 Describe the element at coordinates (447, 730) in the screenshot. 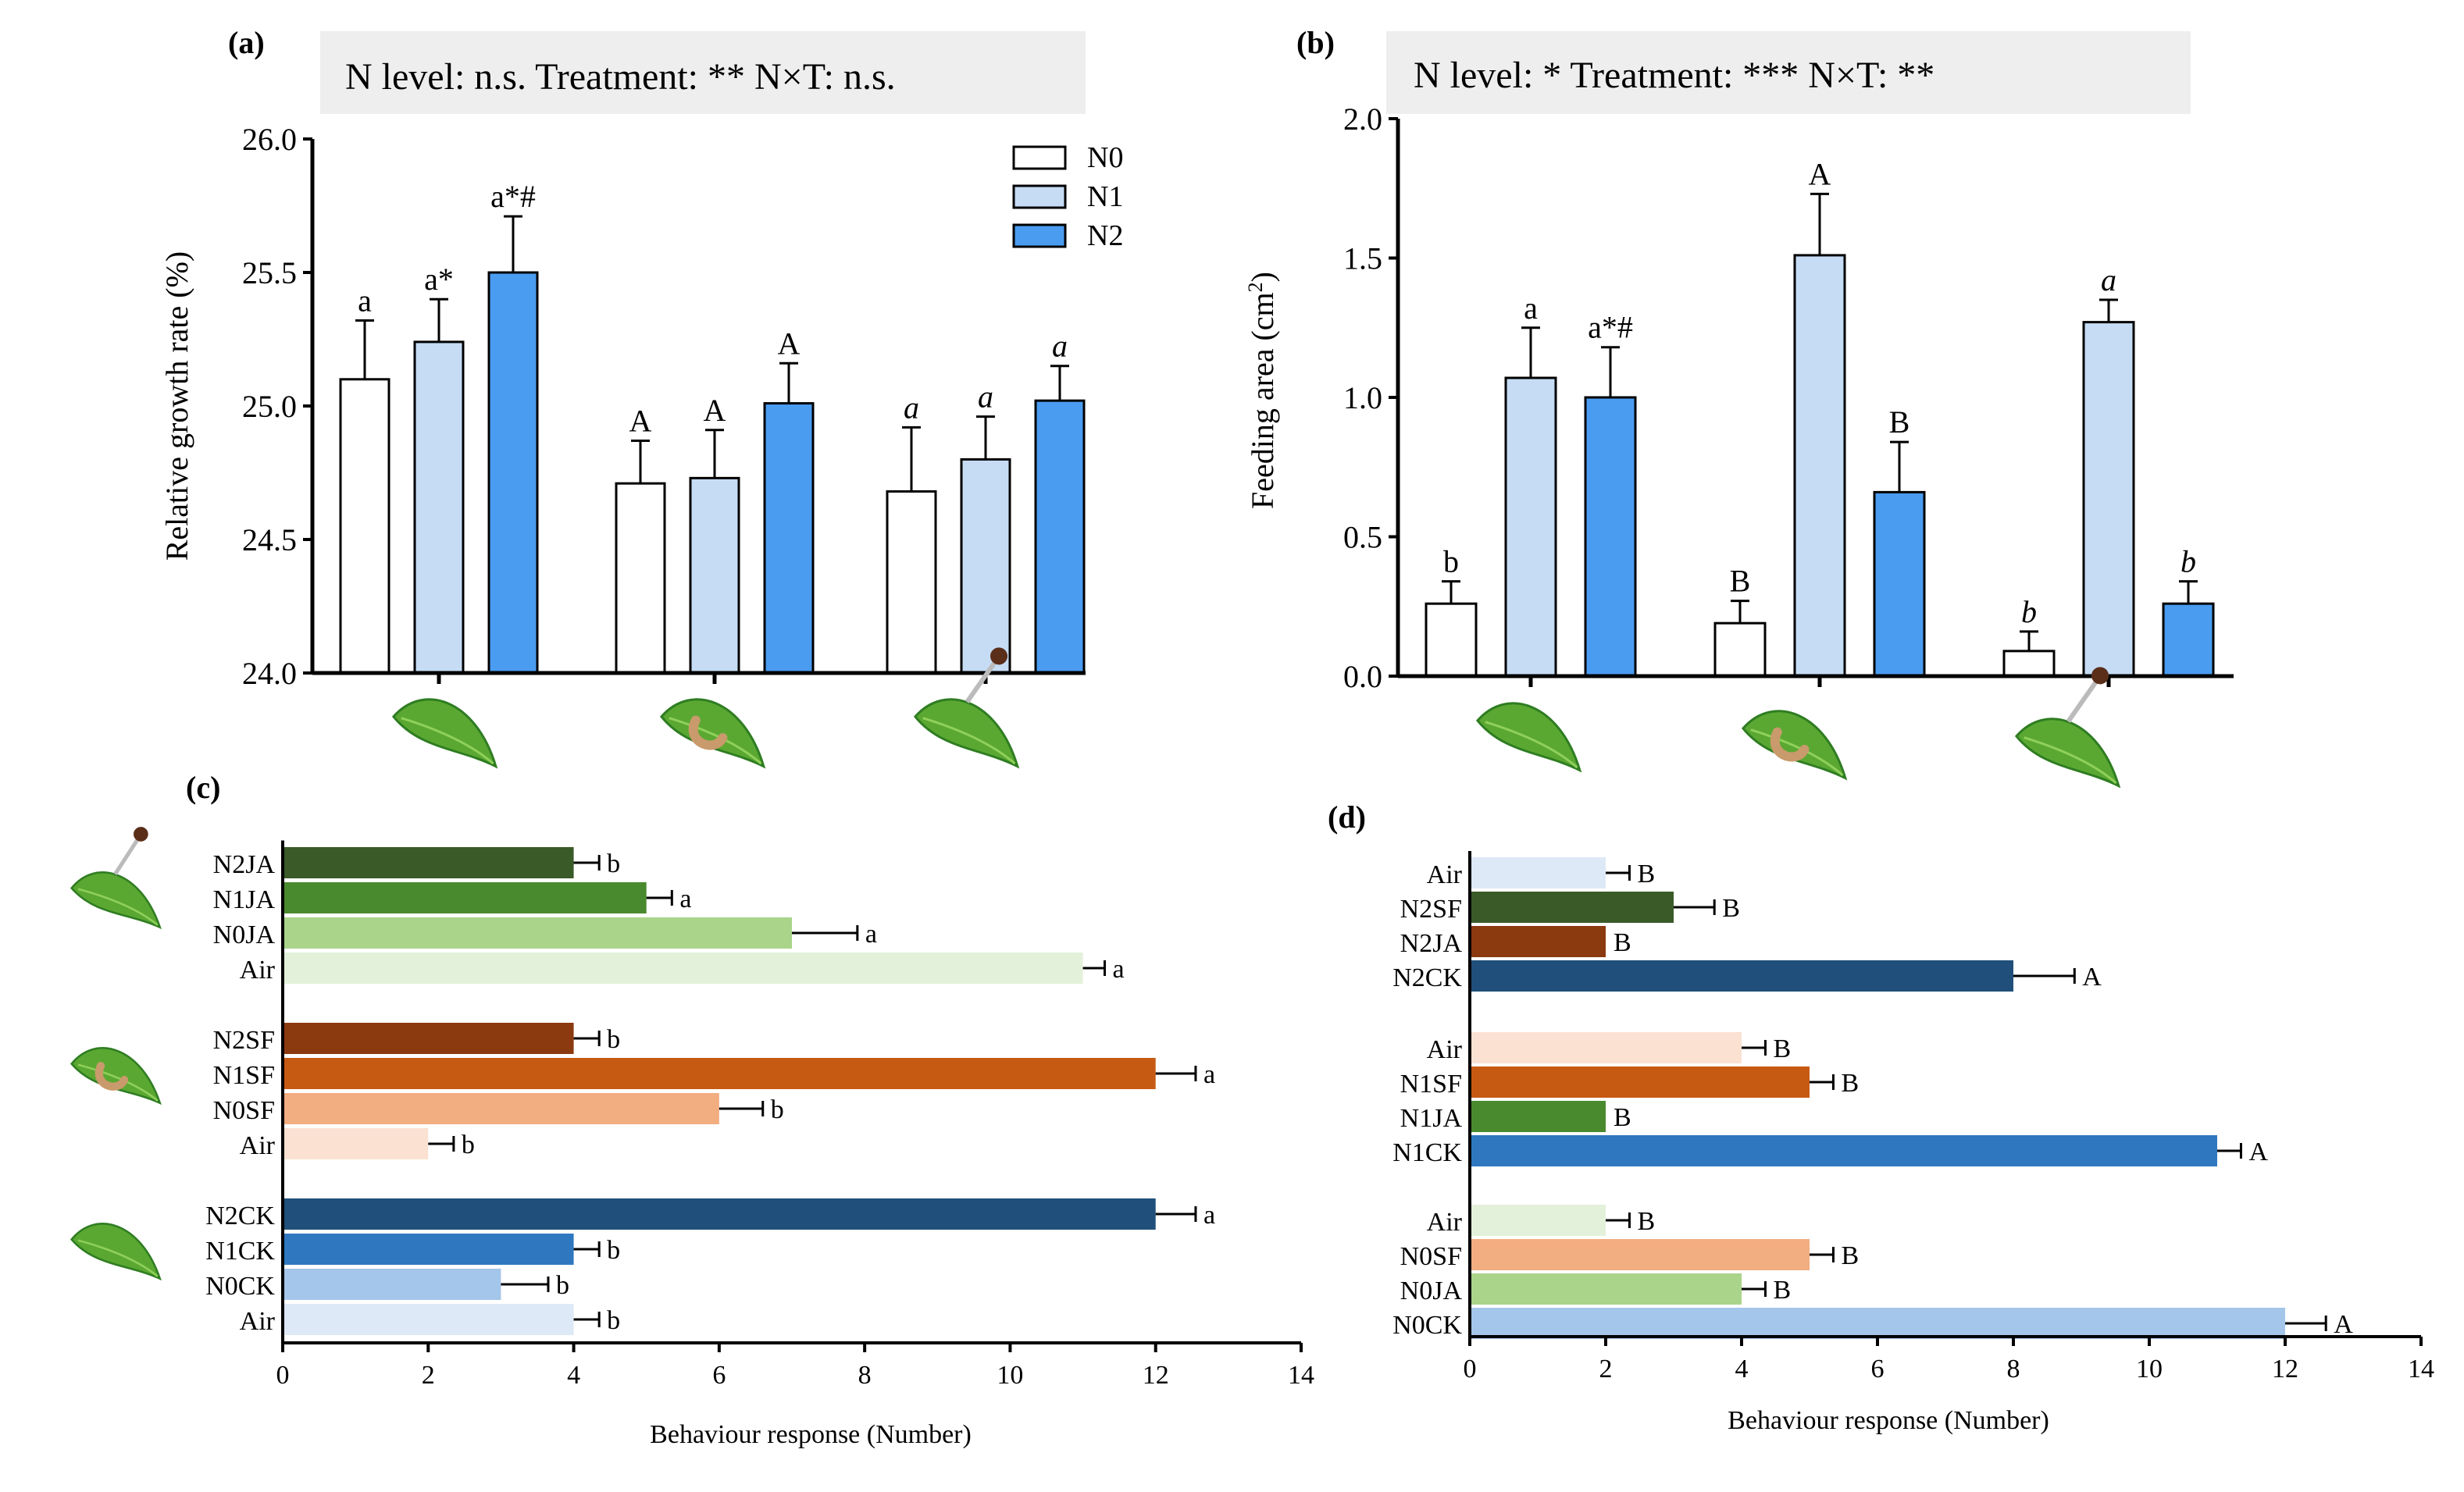

I see `leaf-icon` at that location.